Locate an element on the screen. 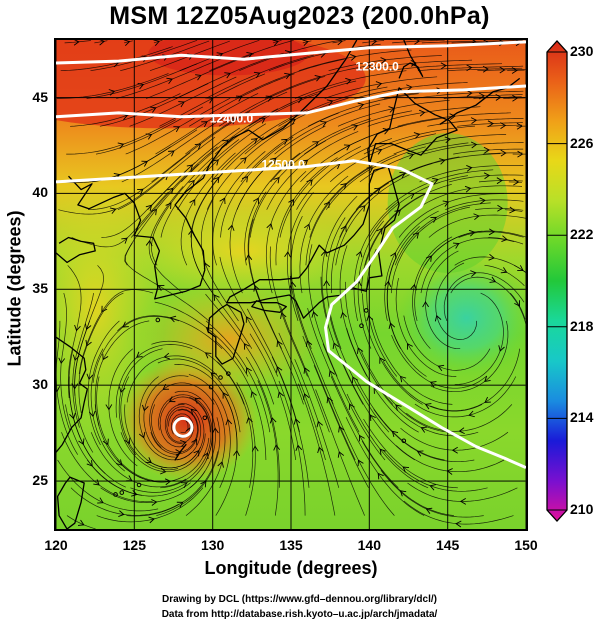  coast-islet is located at coordinates (205, 418).